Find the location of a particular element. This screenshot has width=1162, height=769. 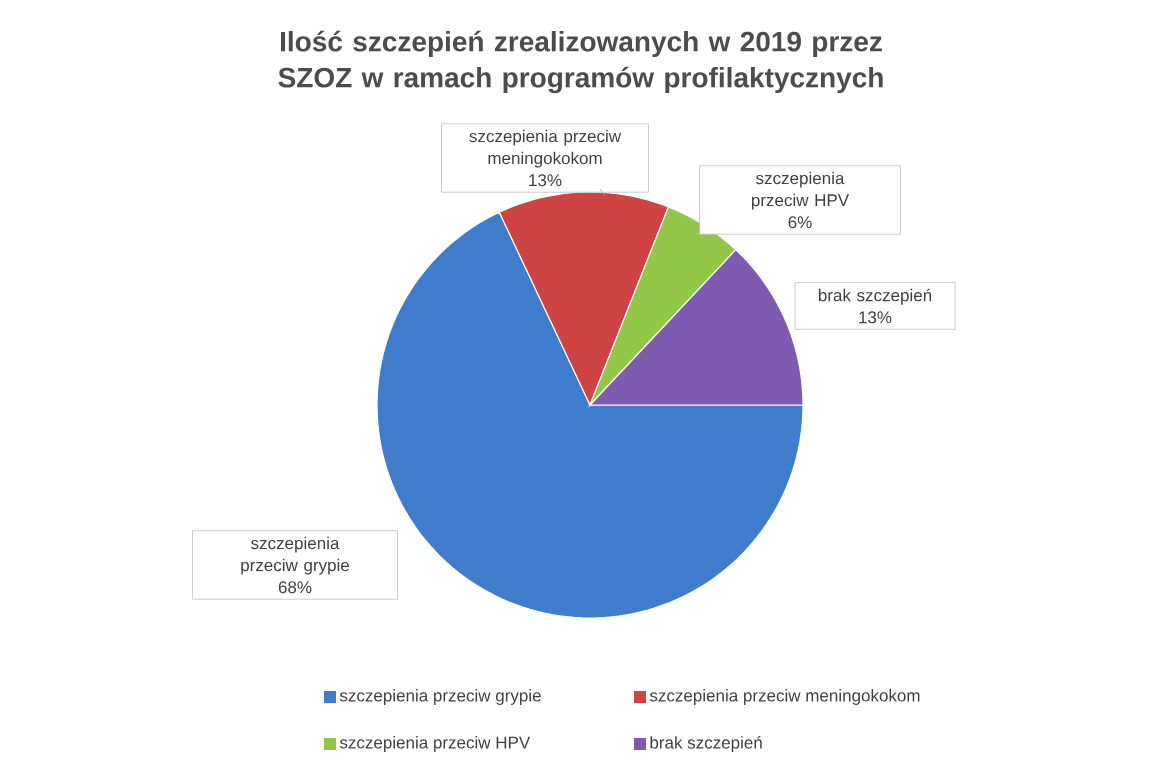

slice-label: szczepienia przeciw HPV is located at coordinates (800, 190).